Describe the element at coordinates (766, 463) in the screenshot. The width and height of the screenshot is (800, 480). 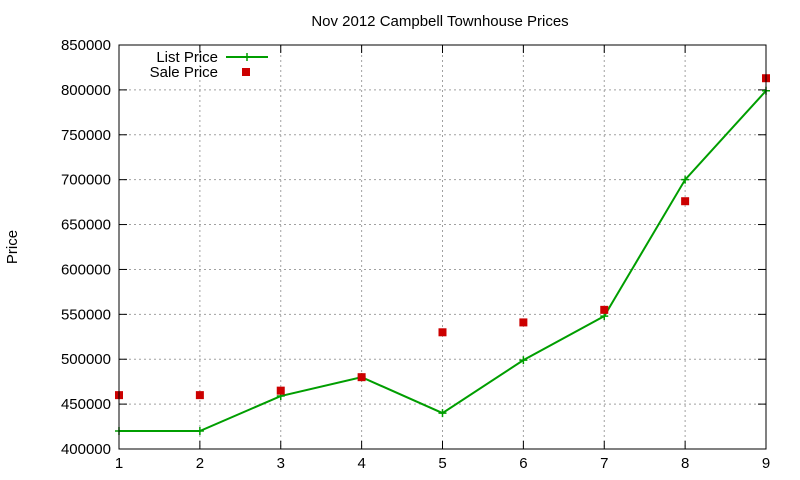
I see `x-tick-label: 9` at that location.